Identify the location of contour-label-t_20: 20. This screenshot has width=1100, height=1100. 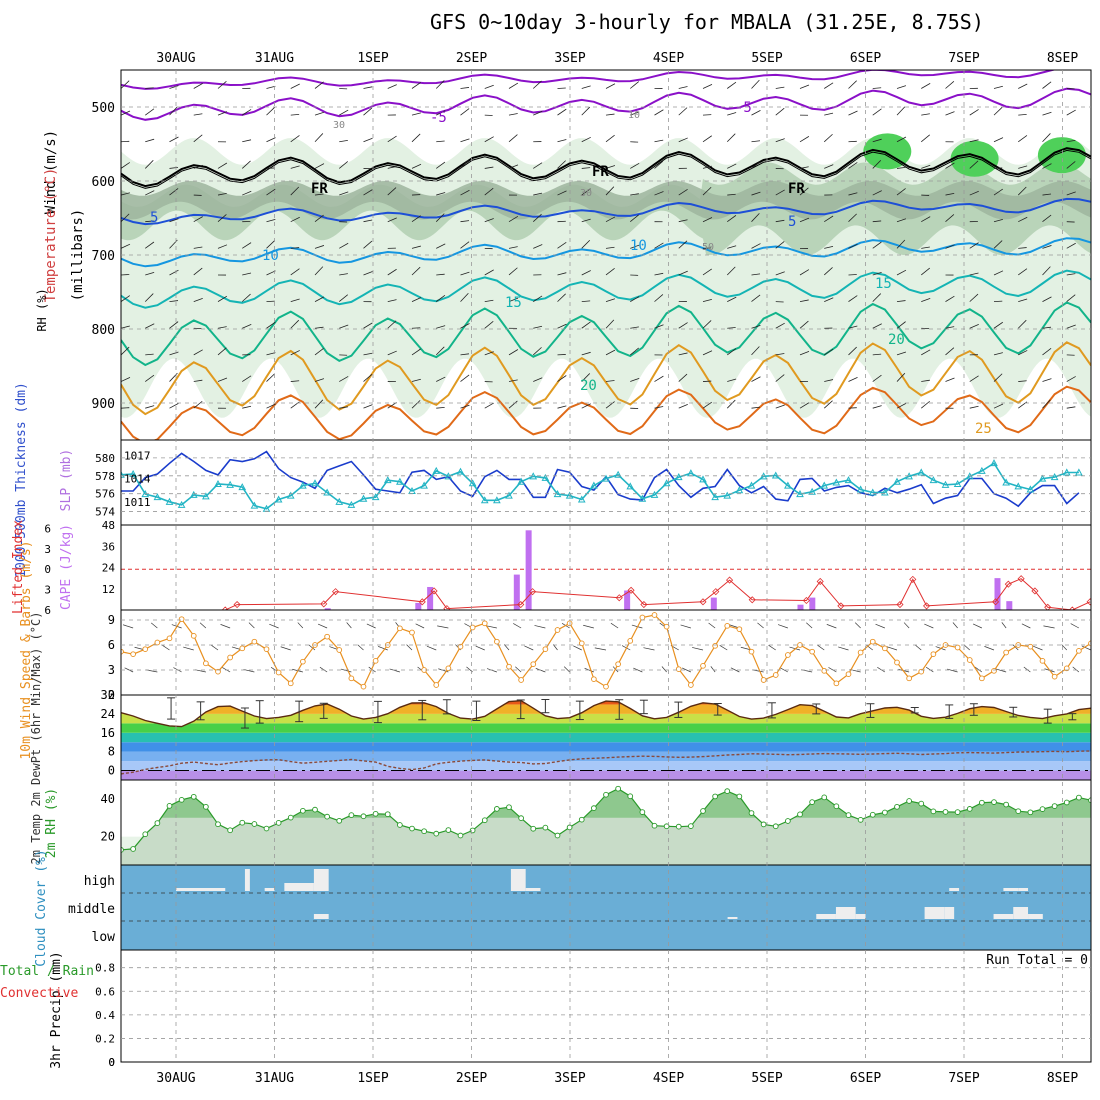
(896, 340).